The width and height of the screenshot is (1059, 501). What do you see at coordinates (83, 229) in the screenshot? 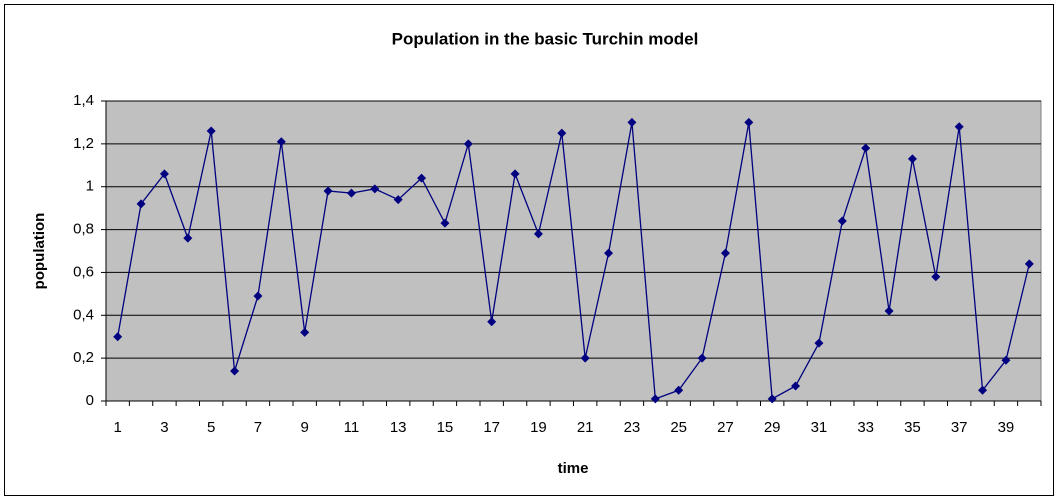
I see `y-tick-label: 0,8` at bounding box center [83, 229].